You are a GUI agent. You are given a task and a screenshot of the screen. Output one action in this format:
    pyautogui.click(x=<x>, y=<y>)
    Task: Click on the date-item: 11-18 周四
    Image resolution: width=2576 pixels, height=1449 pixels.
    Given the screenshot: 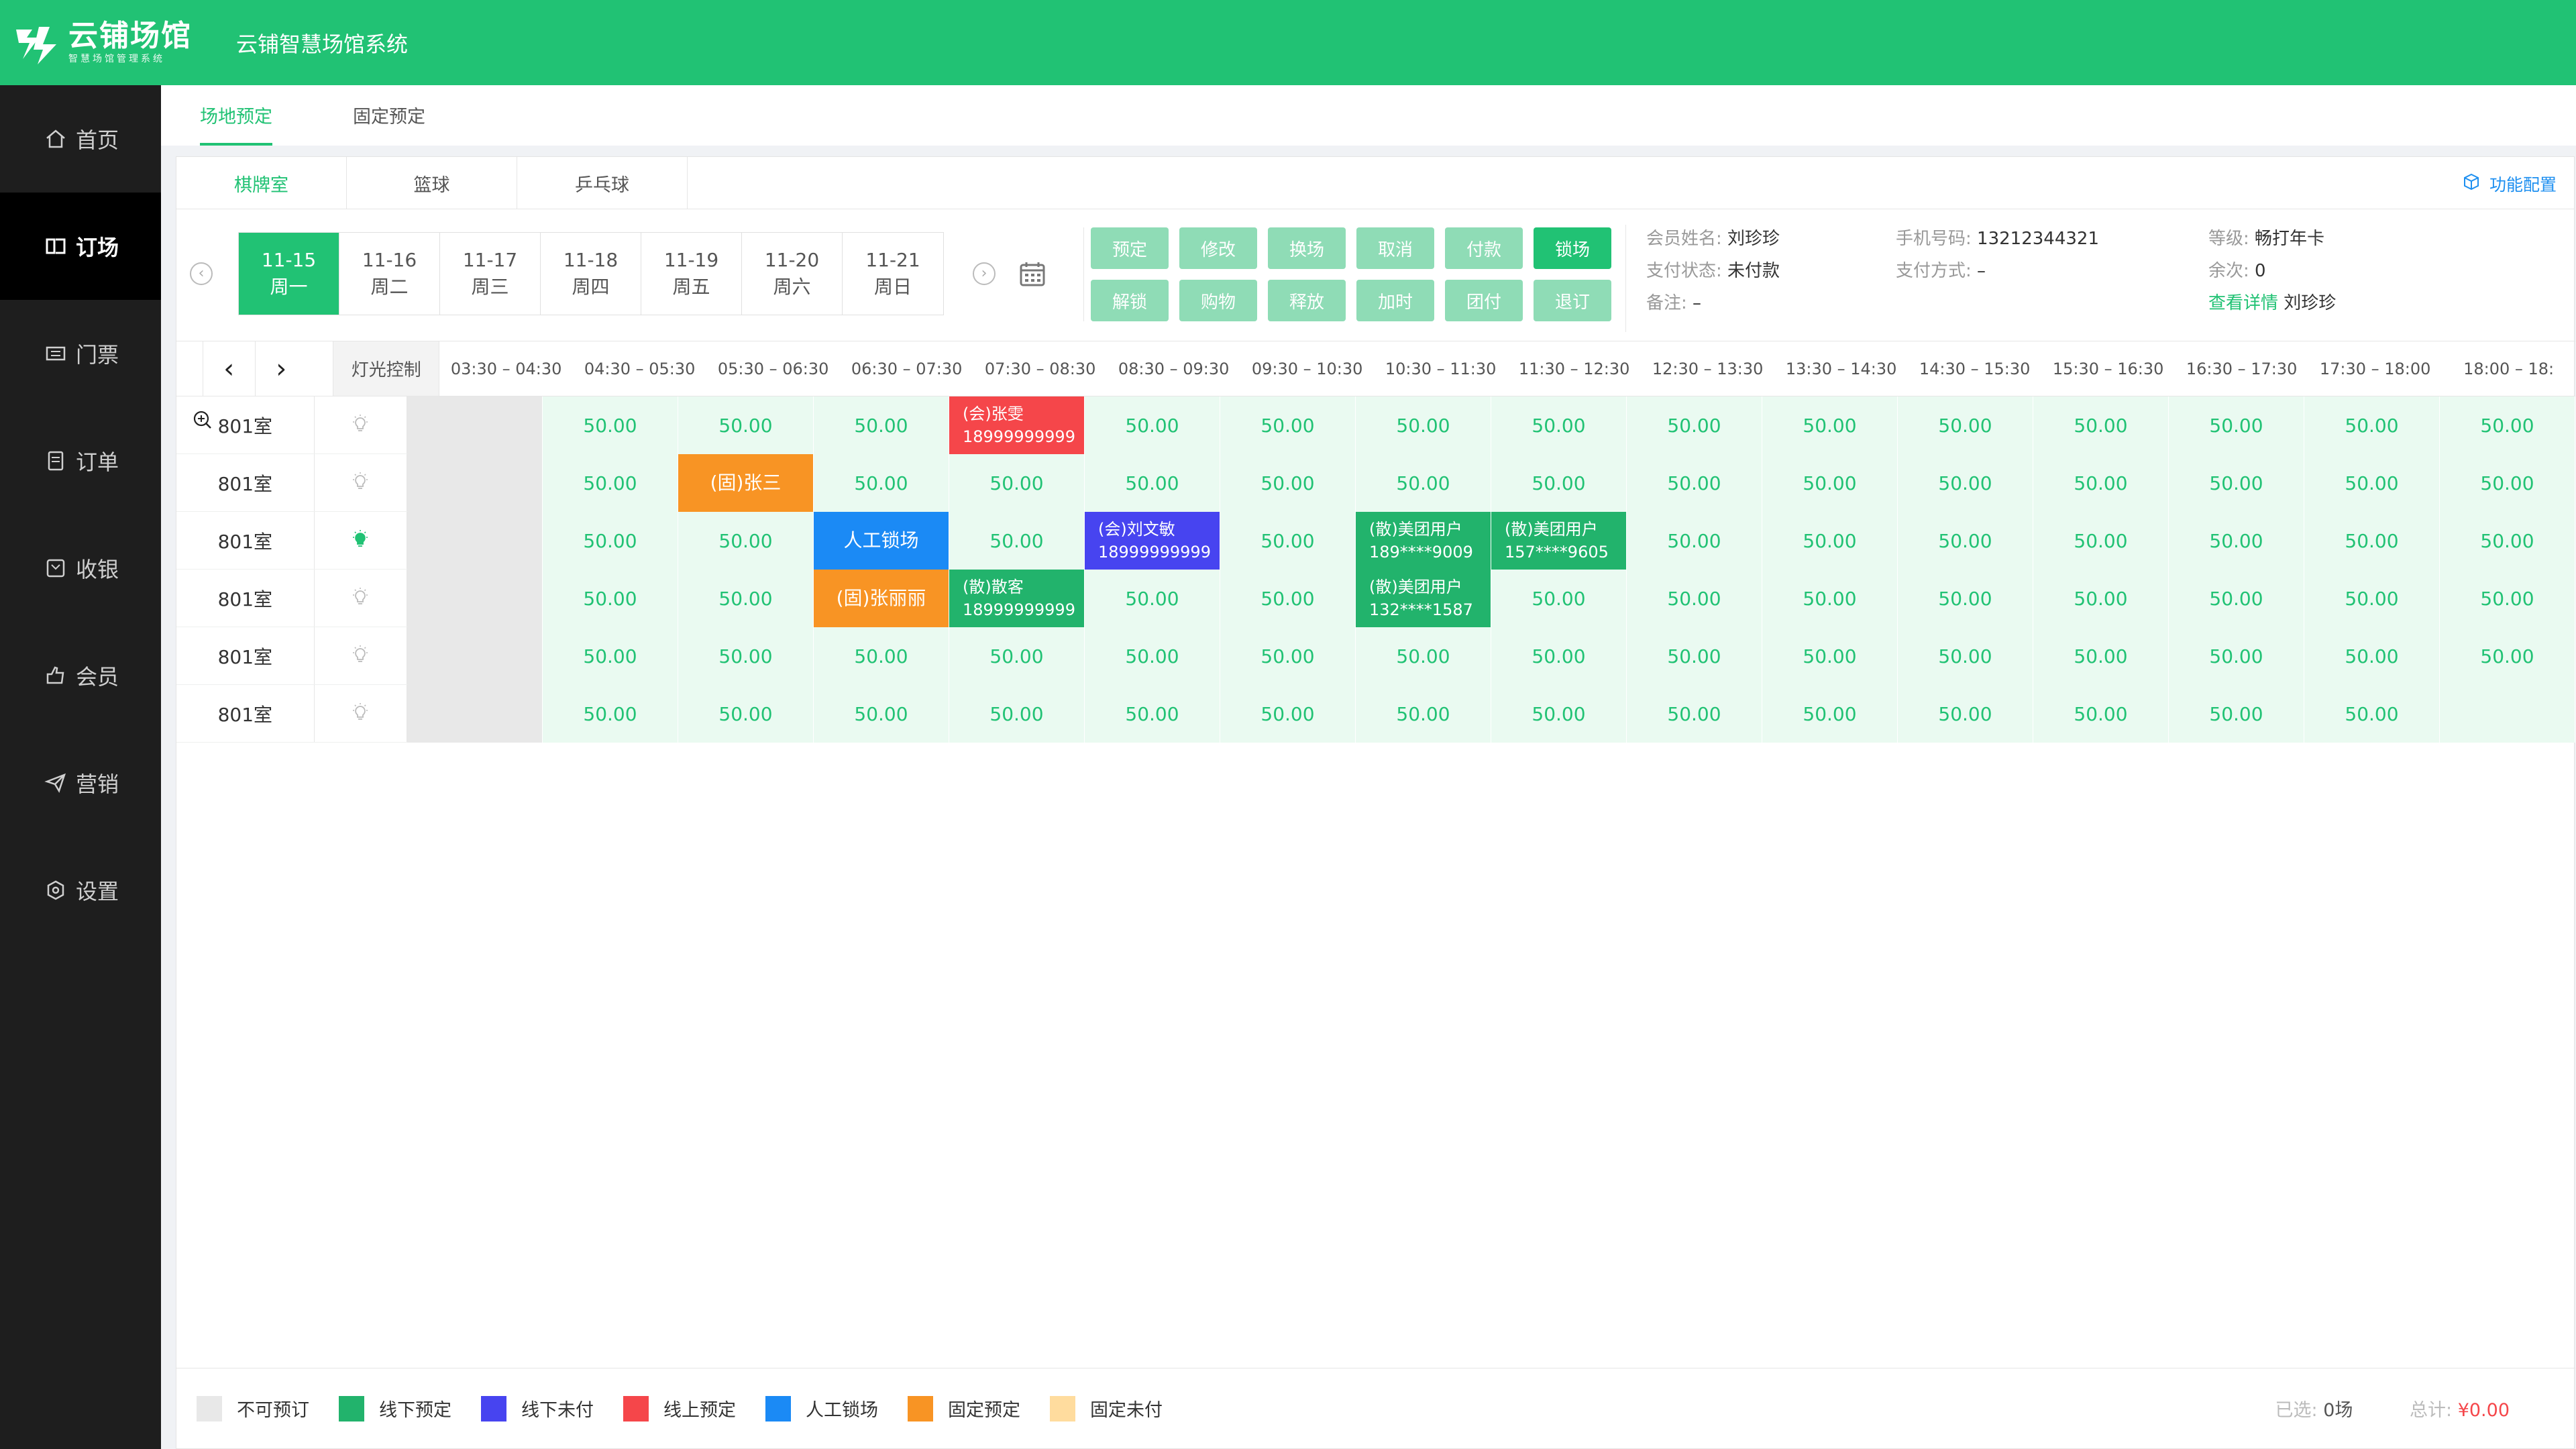 What is the action you would take?
    pyautogui.click(x=591, y=274)
    